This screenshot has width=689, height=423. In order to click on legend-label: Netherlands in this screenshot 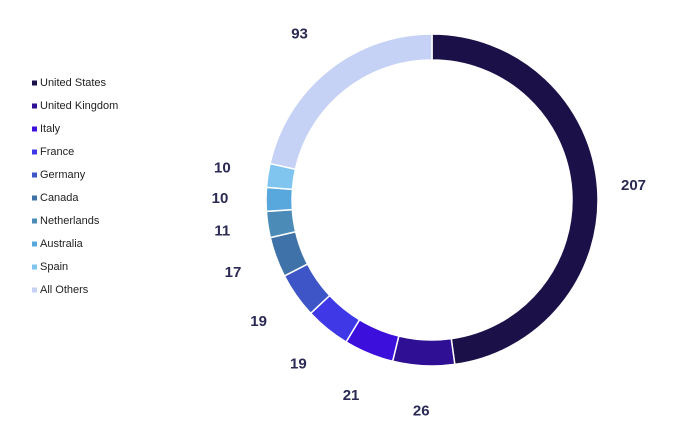, I will do `click(70, 221)`.